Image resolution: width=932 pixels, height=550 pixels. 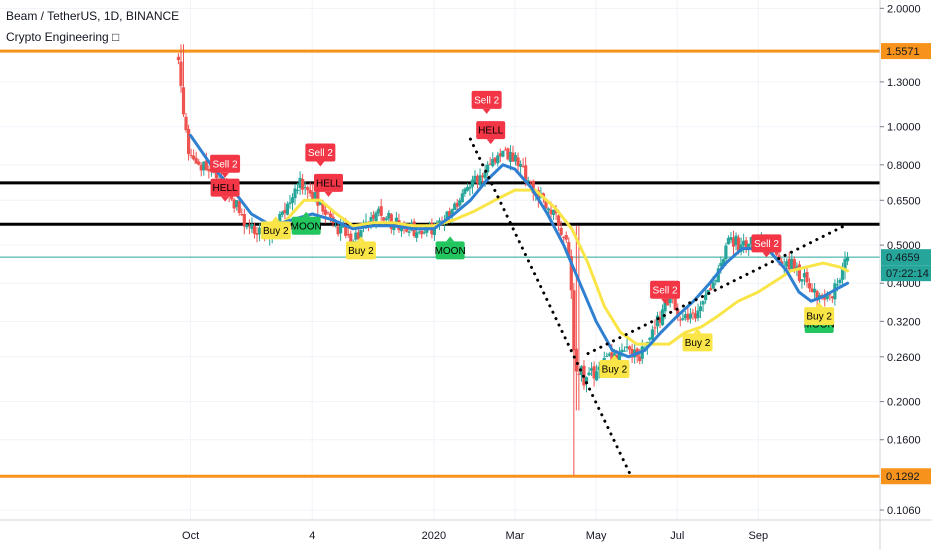 I want to click on signal-label: MOON, so click(x=306, y=226).